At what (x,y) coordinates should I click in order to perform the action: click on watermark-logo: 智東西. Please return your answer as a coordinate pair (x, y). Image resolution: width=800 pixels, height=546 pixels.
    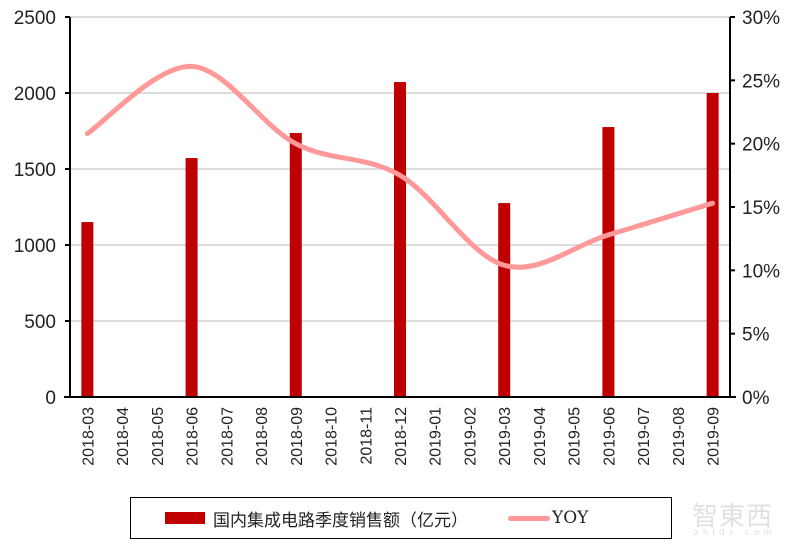
    Looking at the image, I should click on (733, 517).